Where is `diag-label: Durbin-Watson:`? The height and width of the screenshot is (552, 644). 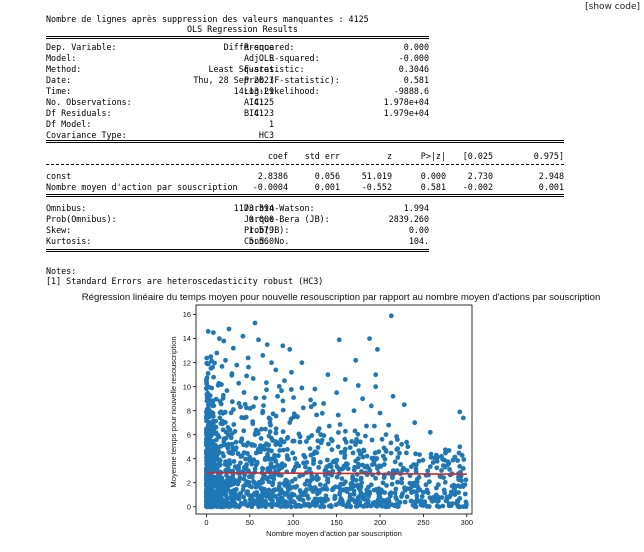
diag-label: Durbin-Watson: is located at coordinates (279, 208).